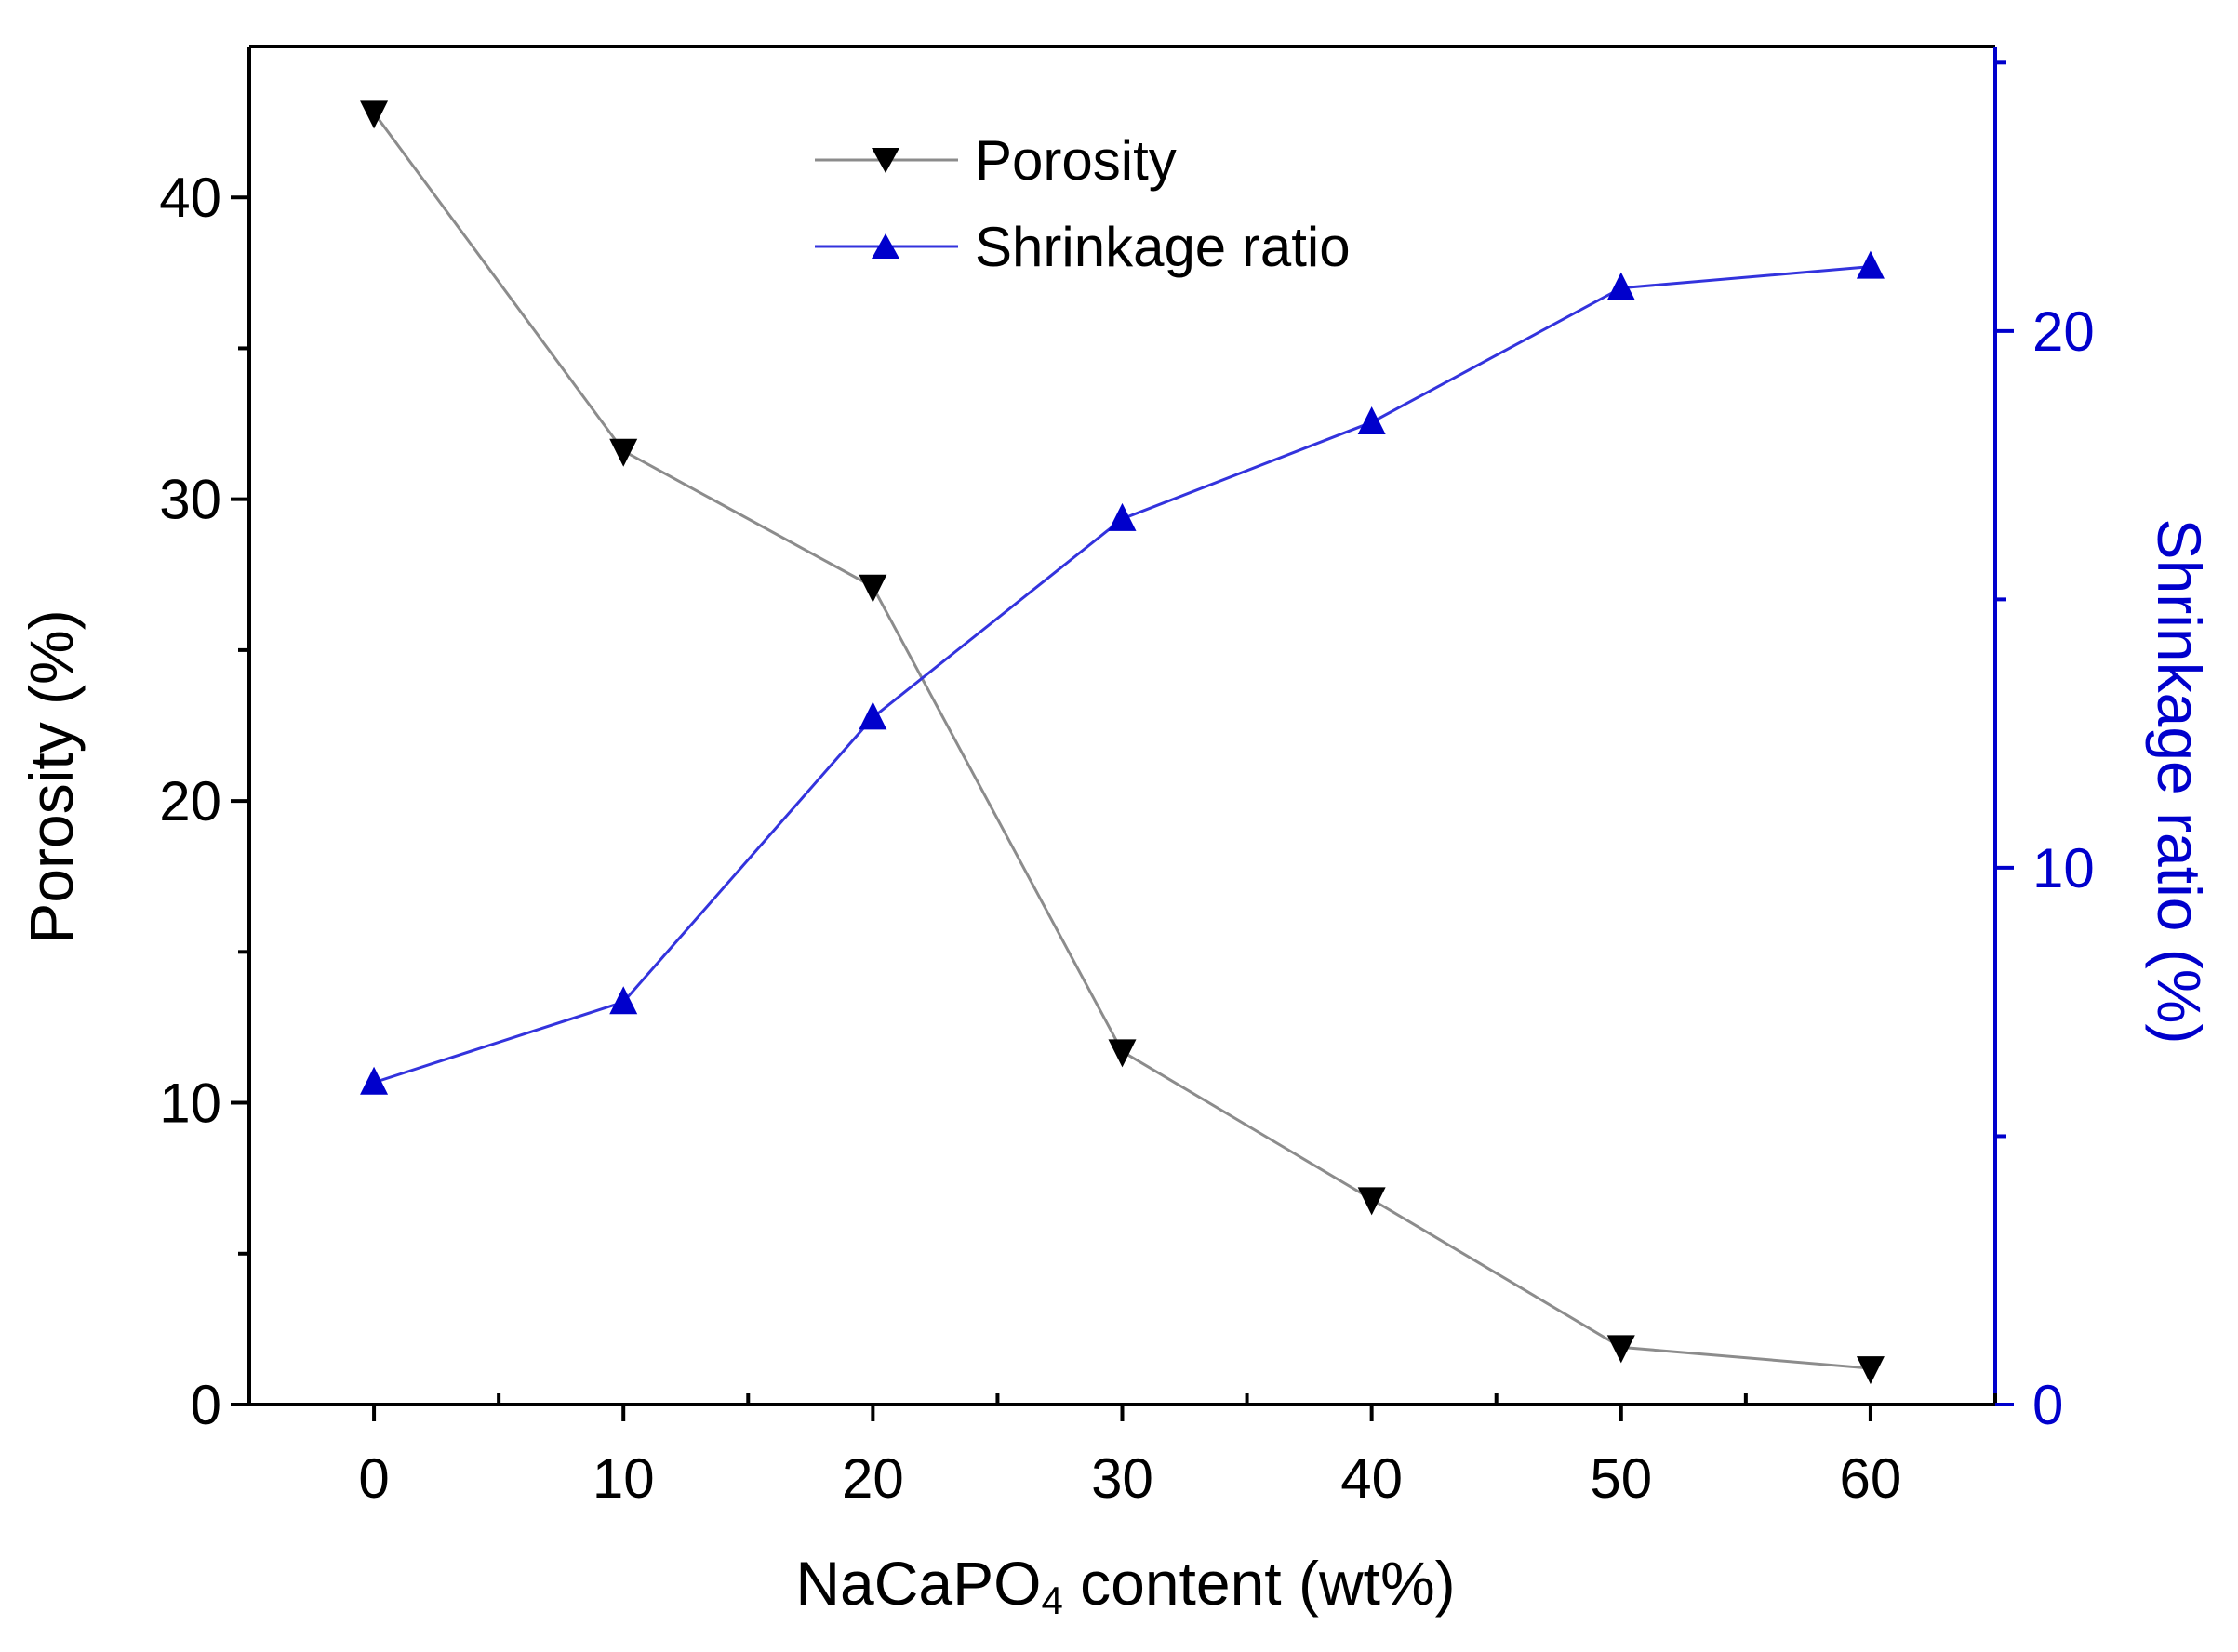 Image resolution: width=2238 pixels, height=1652 pixels. I want to click on legend-label-porosity: Porosity, so click(1076, 160).